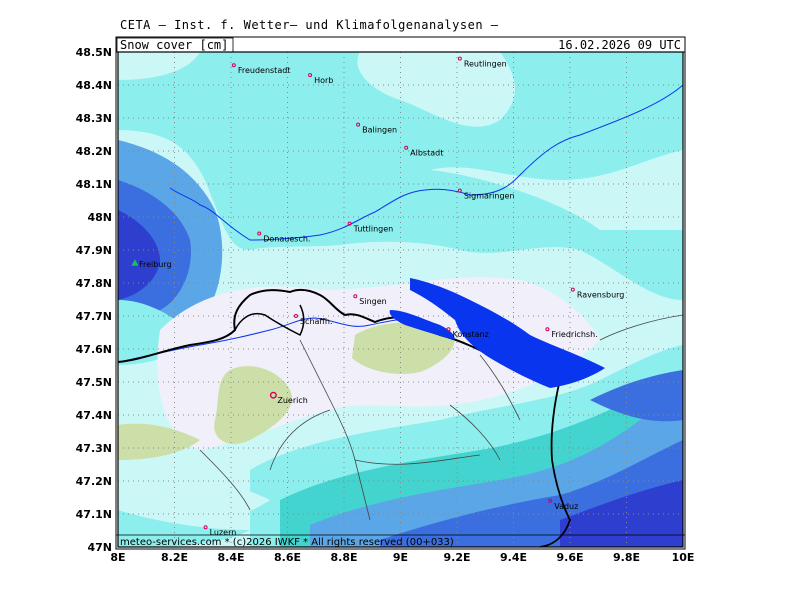 Image resolution: width=800 pixels, height=600 pixels. Describe the element at coordinates (373, 229) in the screenshot. I see `city-label: Tuttlingen` at that location.